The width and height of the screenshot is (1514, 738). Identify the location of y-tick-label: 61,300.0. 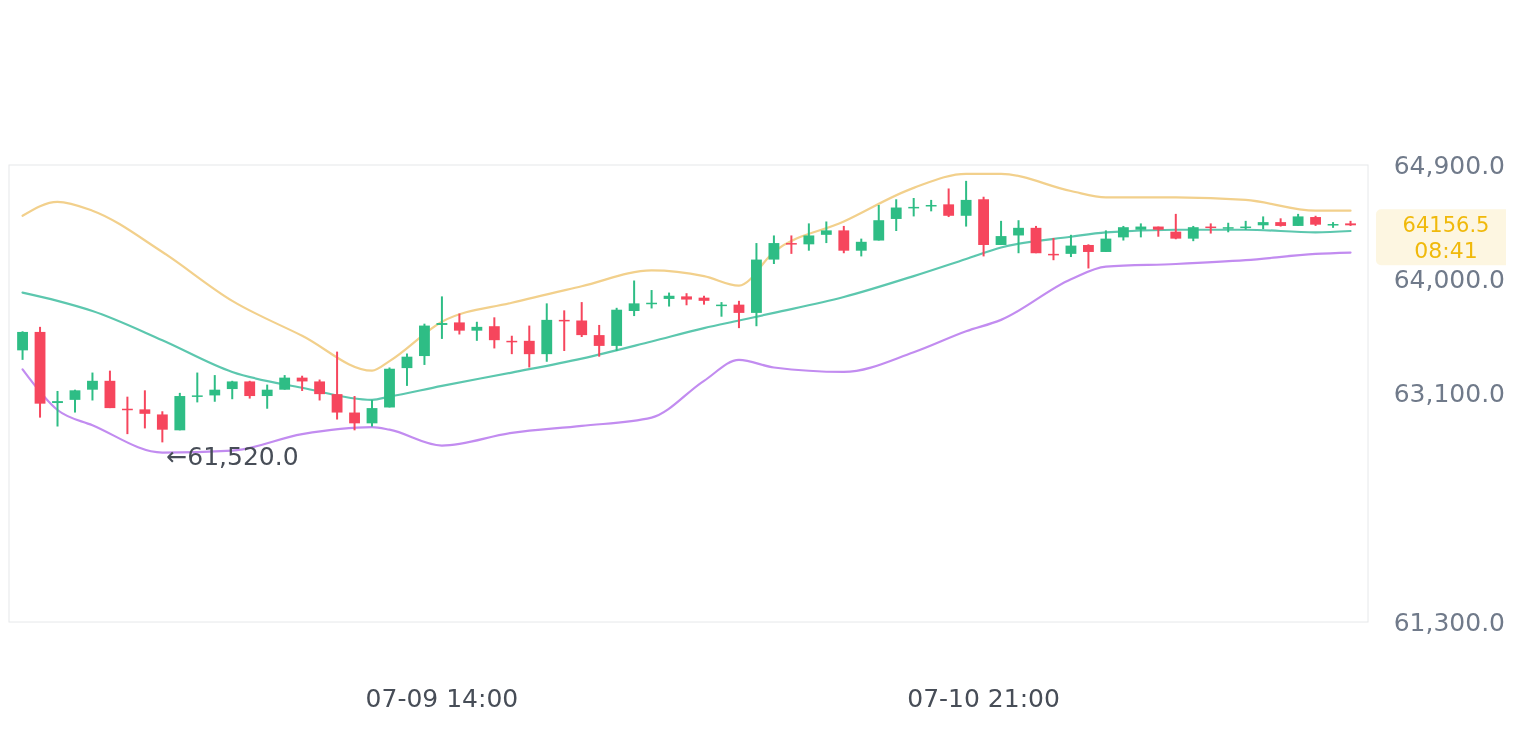
(1449, 622).